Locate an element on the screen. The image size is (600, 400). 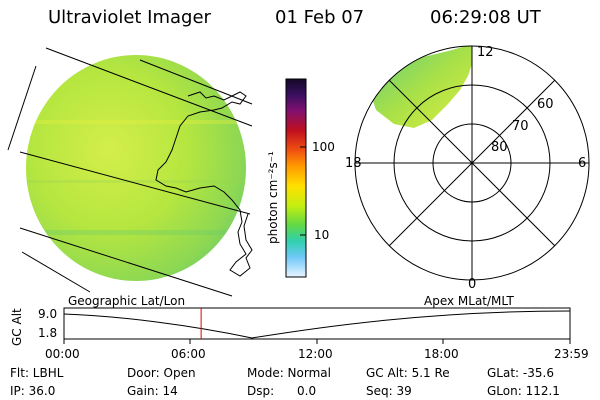
info-gain: Gain: 14 is located at coordinates (152, 391).